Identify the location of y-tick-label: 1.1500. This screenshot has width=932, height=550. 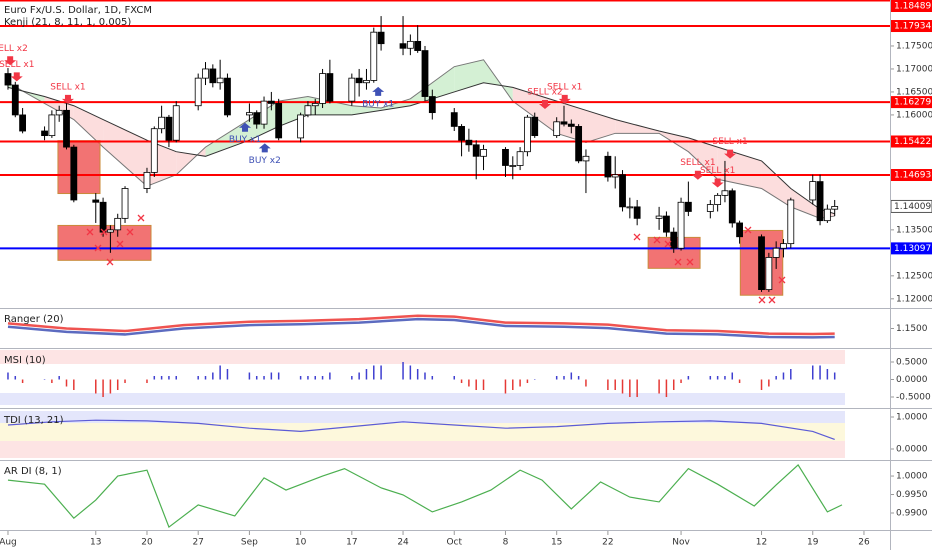
(912, 329).